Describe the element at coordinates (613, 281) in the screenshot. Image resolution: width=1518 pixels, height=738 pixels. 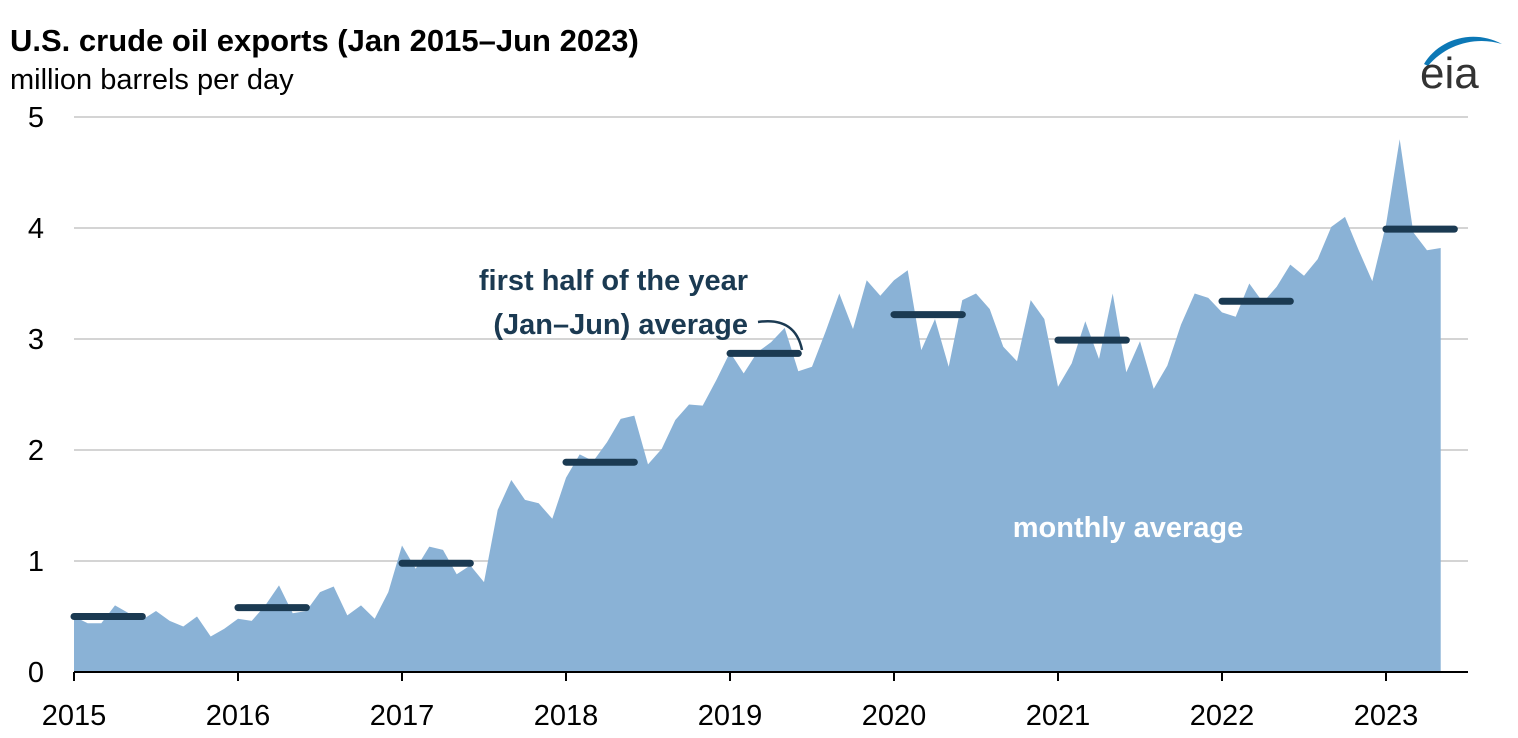
I see `half-year-label-line1: first half of the year` at that location.